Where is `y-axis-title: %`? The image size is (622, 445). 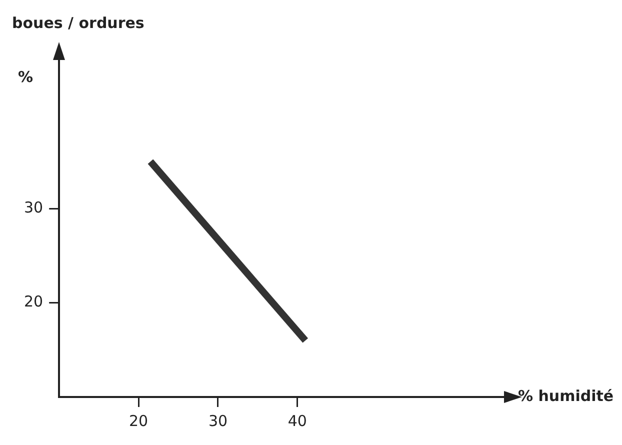
y-axis-title: % is located at coordinates (26, 77).